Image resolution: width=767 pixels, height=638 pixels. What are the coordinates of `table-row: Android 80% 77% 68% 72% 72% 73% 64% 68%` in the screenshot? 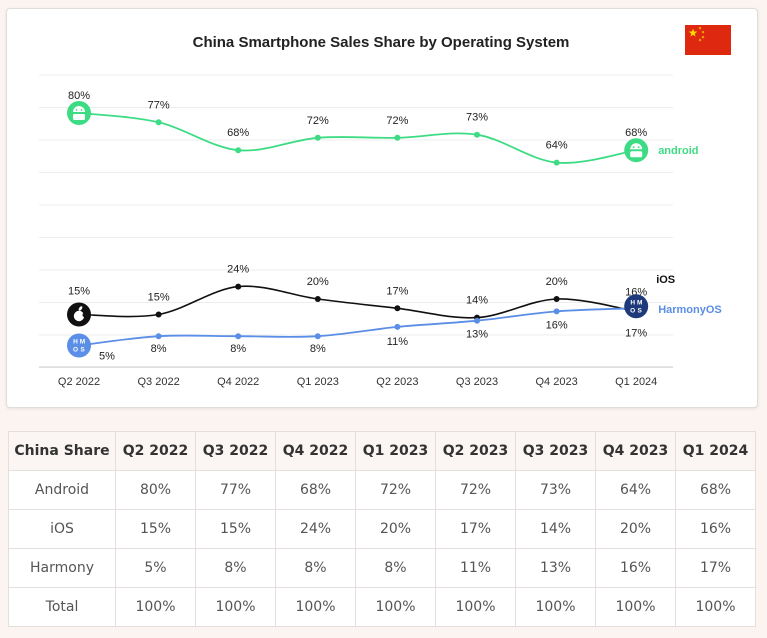 It's located at (382, 490).